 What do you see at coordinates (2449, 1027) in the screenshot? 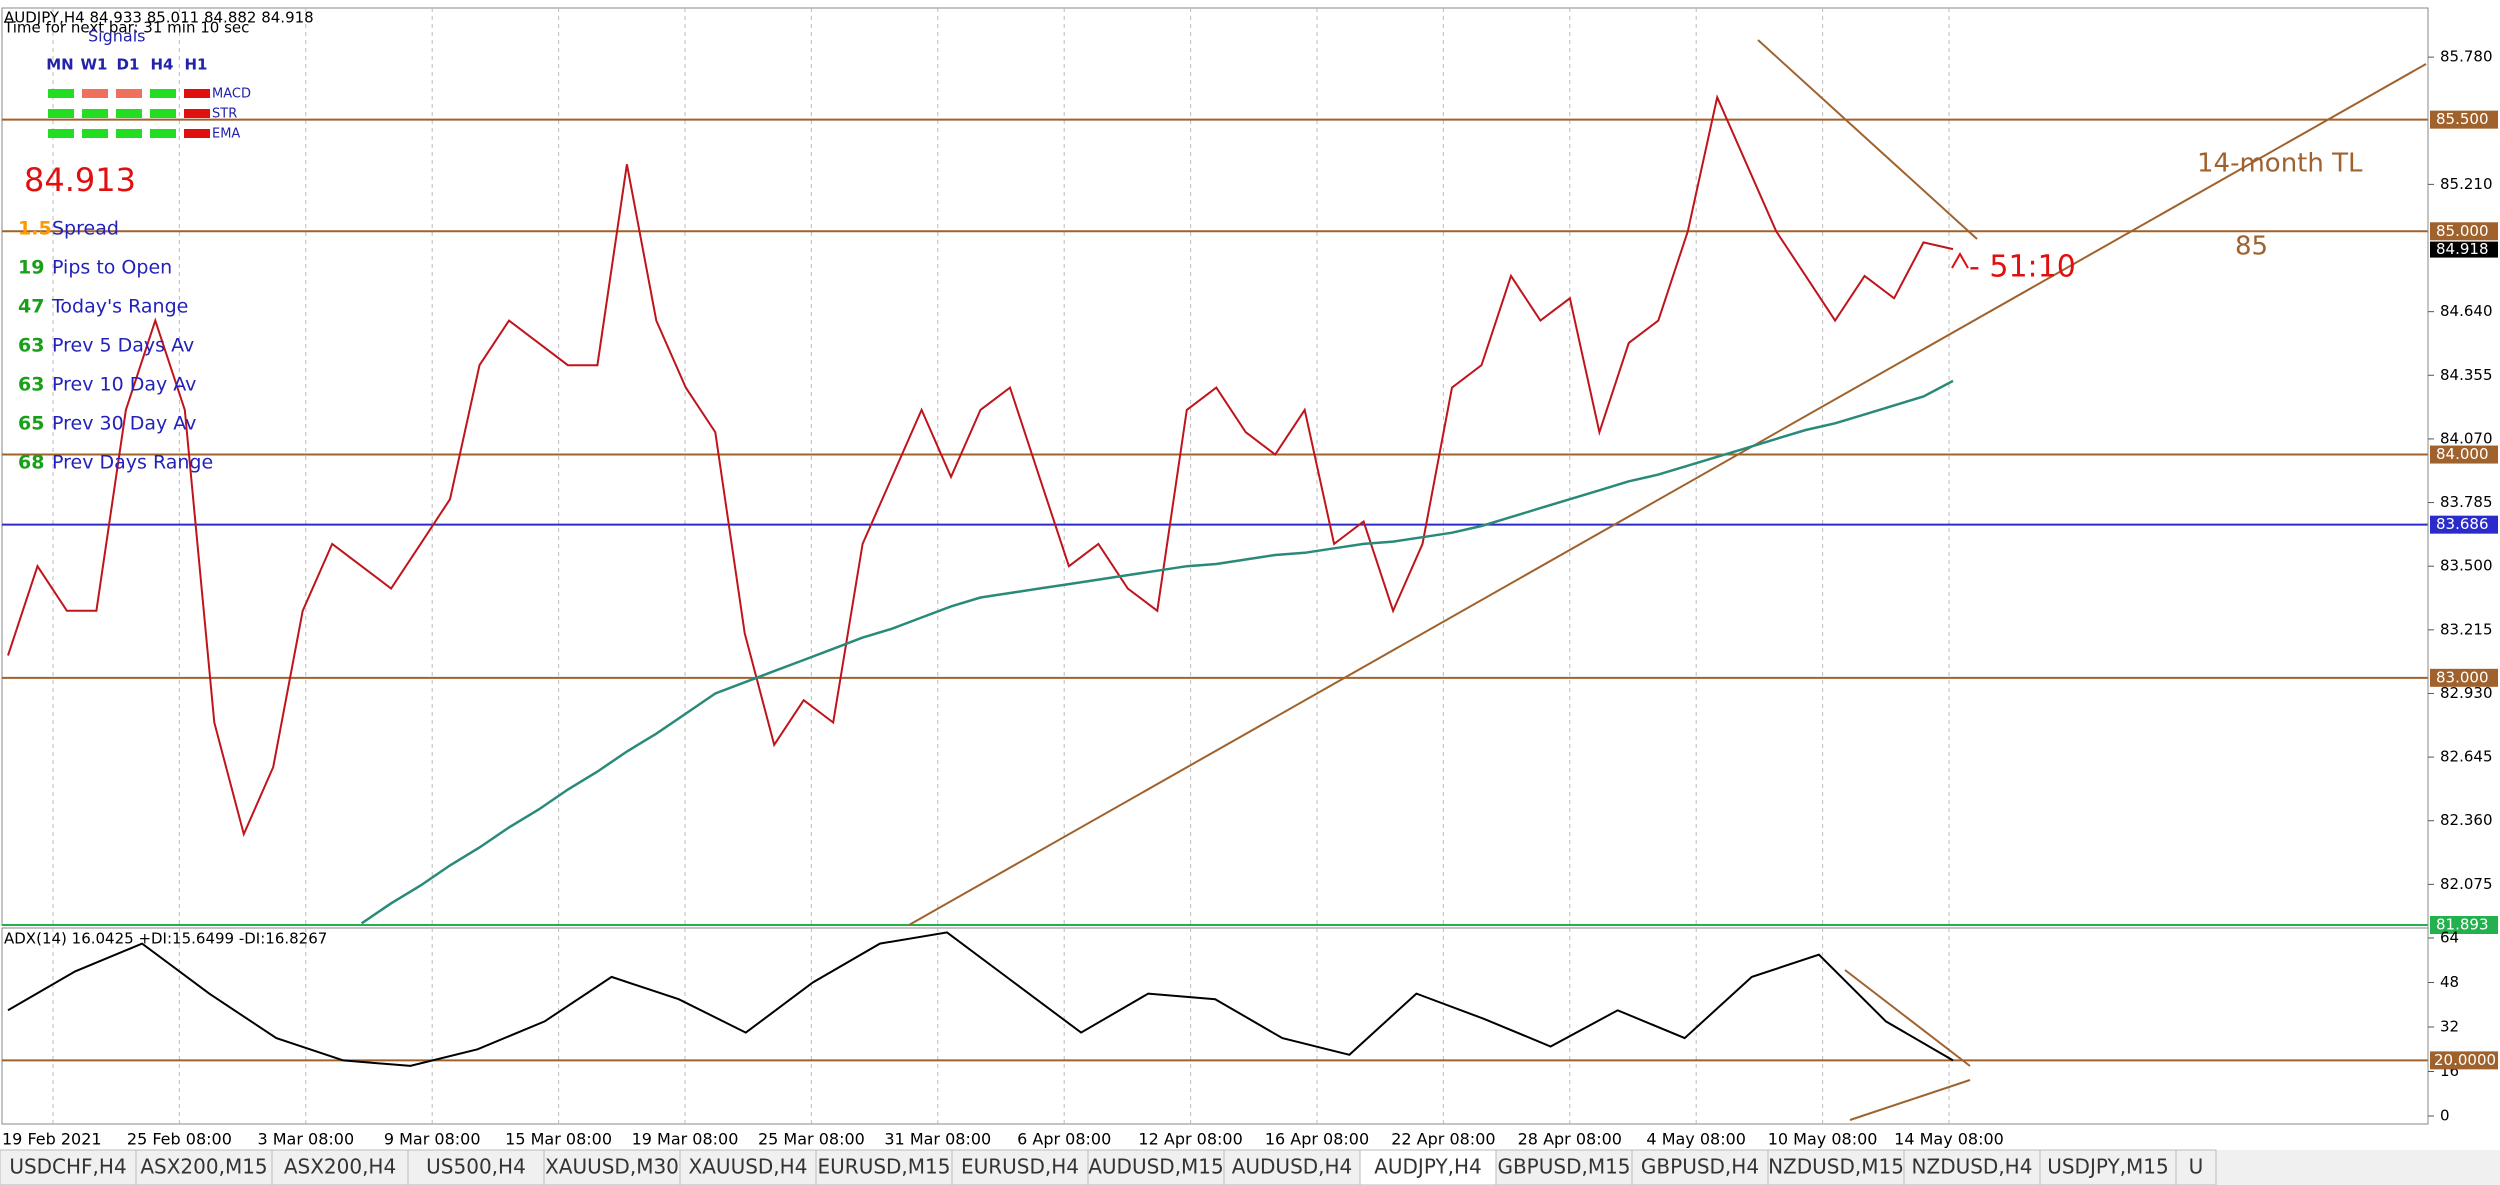
I see `adx-tick-label: 32` at bounding box center [2449, 1027].